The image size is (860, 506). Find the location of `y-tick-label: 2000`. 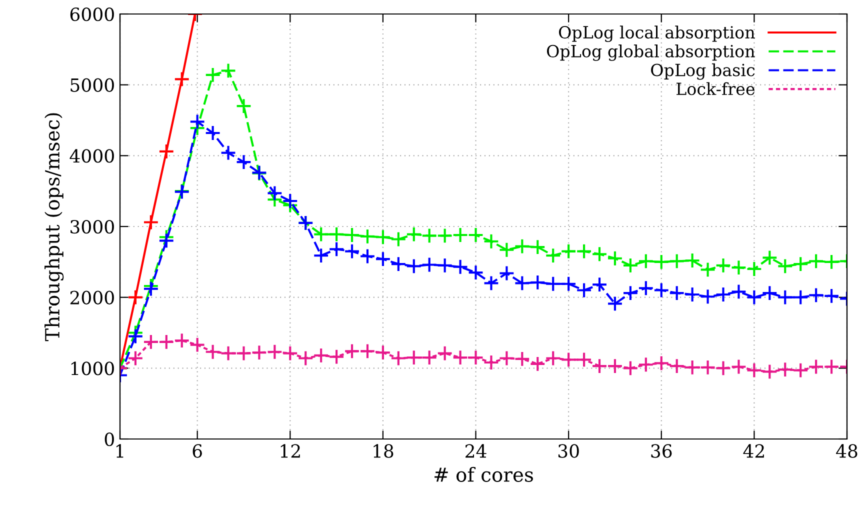

y-tick-label: 2000 is located at coordinates (92, 297).